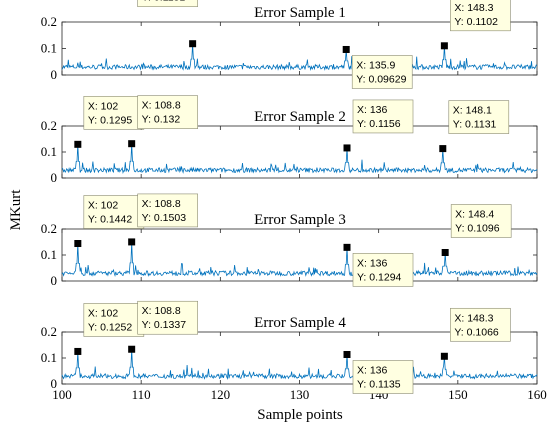 Image resolution: width=550 pixels, height=429 pixels. I want to click on datatip-y-label: Y: 0.1066, so click(476, 332).